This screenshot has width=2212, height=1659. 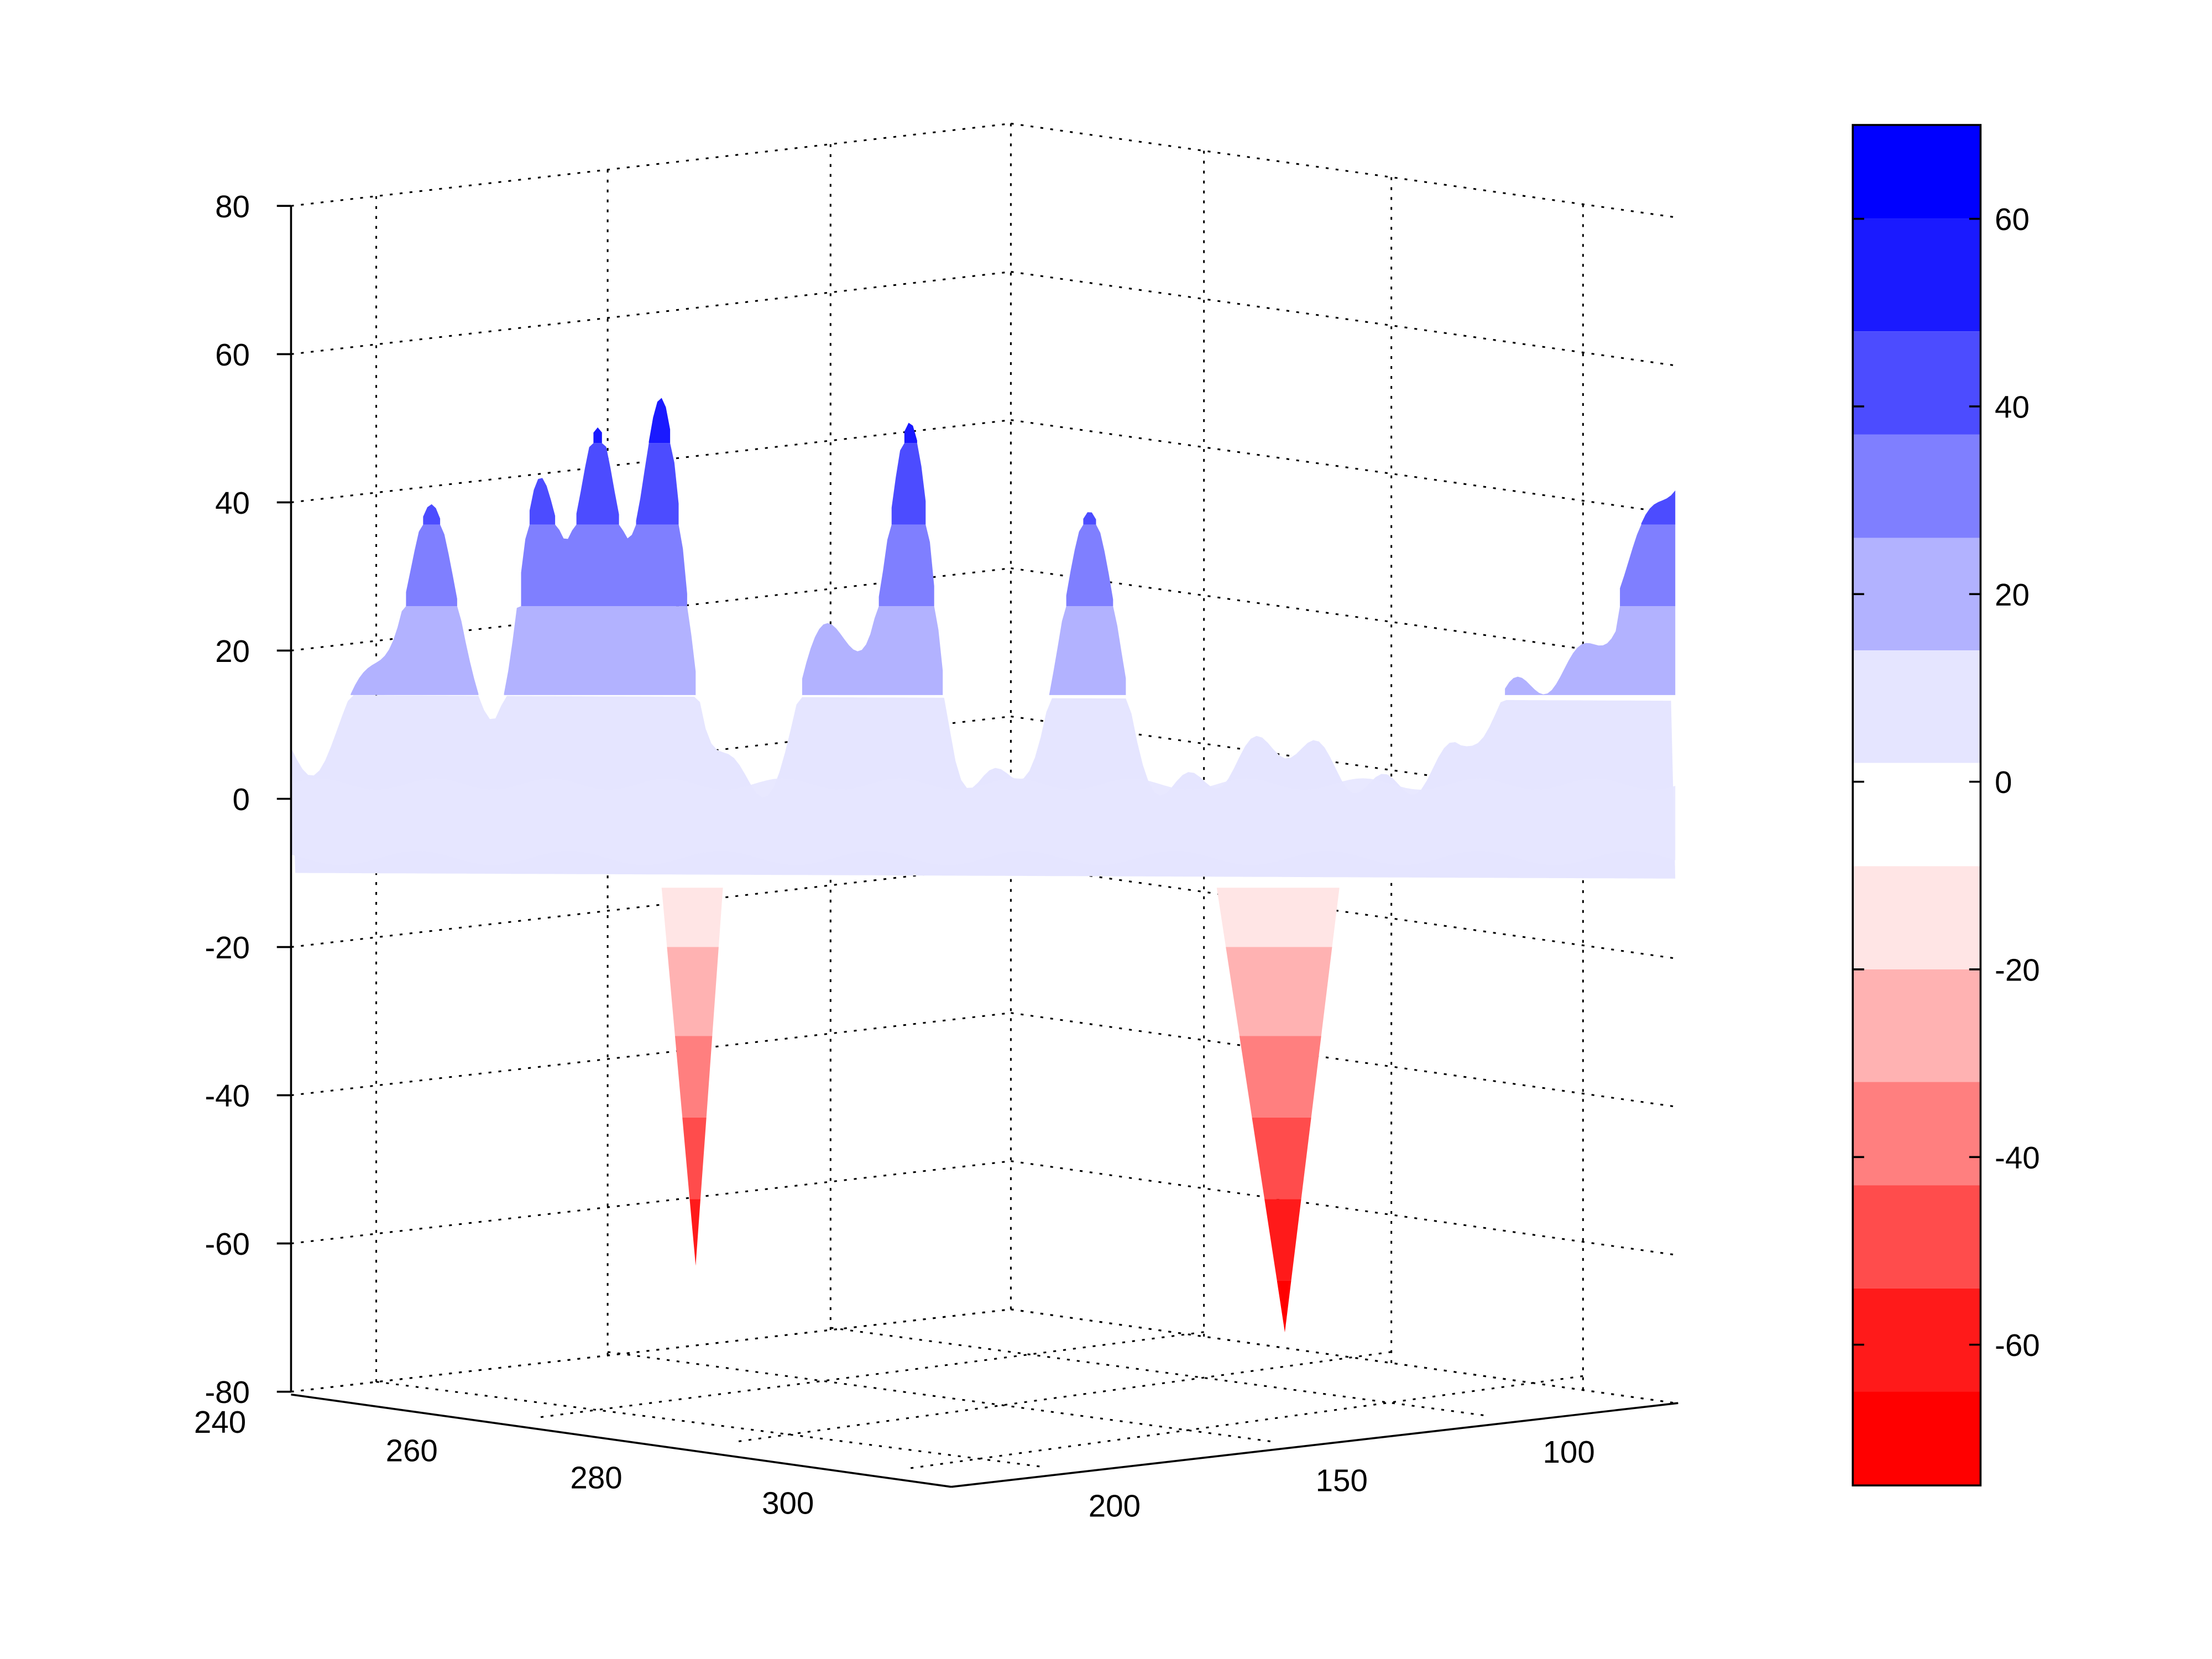 I want to click on y-tick-label: 300, so click(x=788, y=1503).